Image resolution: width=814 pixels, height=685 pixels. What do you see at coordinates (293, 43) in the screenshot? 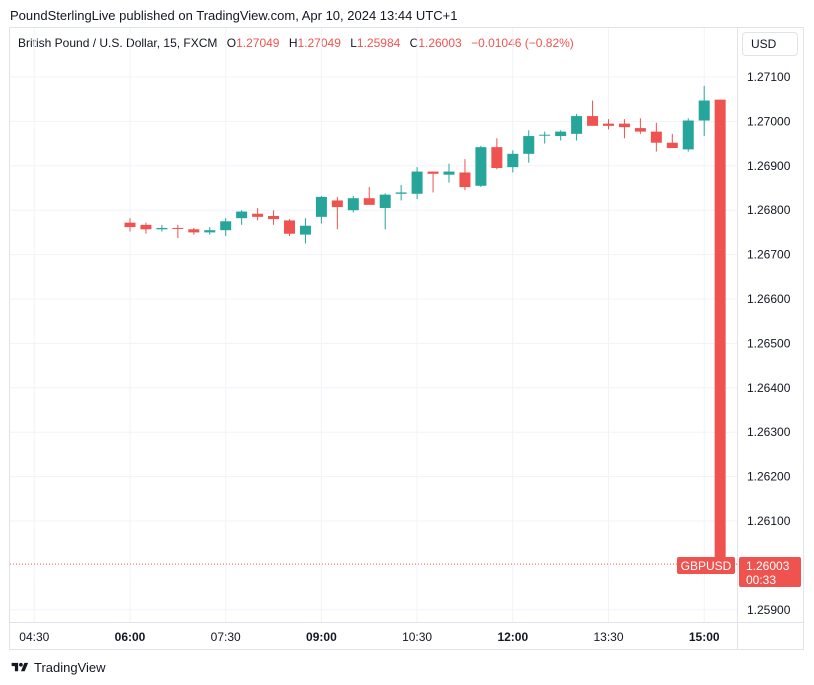
I see `high-label: H` at bounding box center [293, 43].